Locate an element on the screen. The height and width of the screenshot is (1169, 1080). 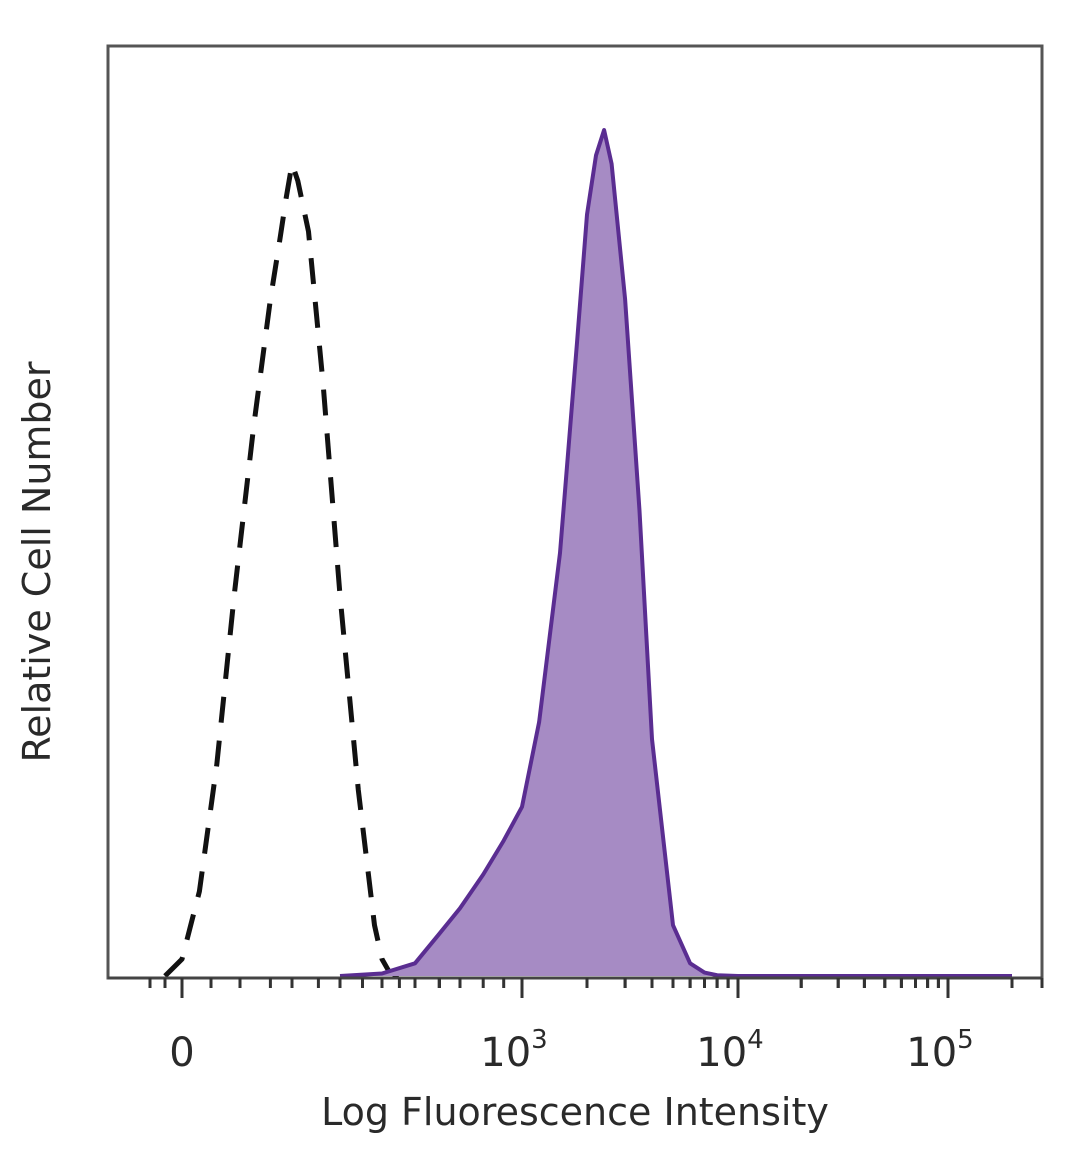
x-tick-label-2: 10⁴ is located at coordinates (729, 1050).